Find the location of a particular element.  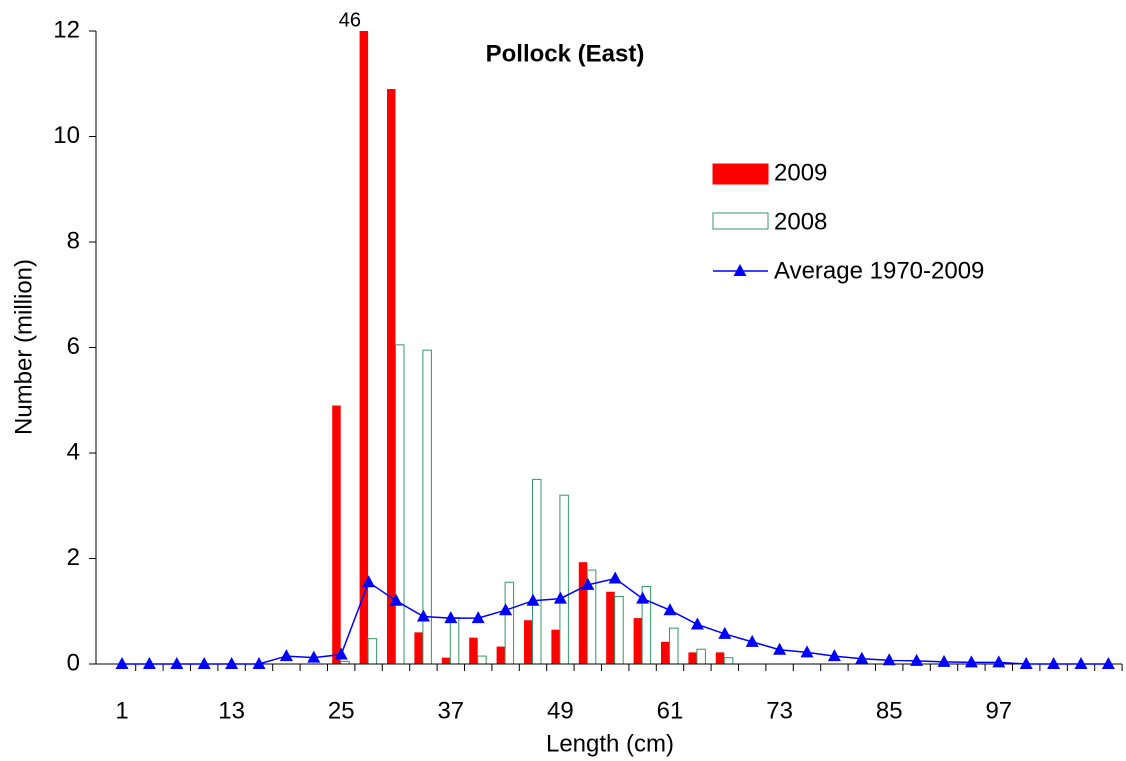

x-tick-label: 37 is located at coordinates (450, 710).